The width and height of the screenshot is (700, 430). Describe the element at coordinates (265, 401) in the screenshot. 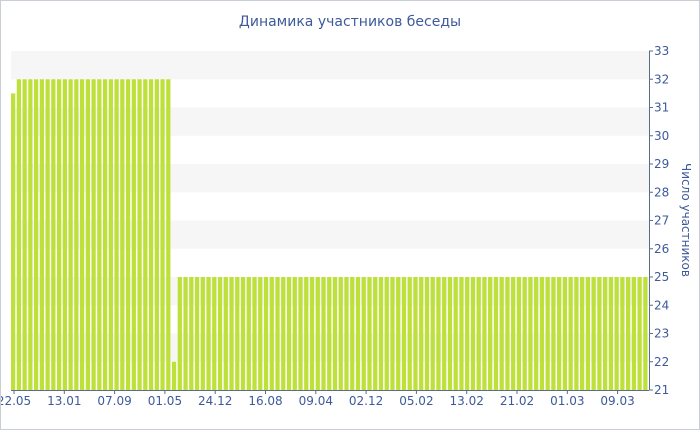

I see `x-tick-label: 16.08` at that location.